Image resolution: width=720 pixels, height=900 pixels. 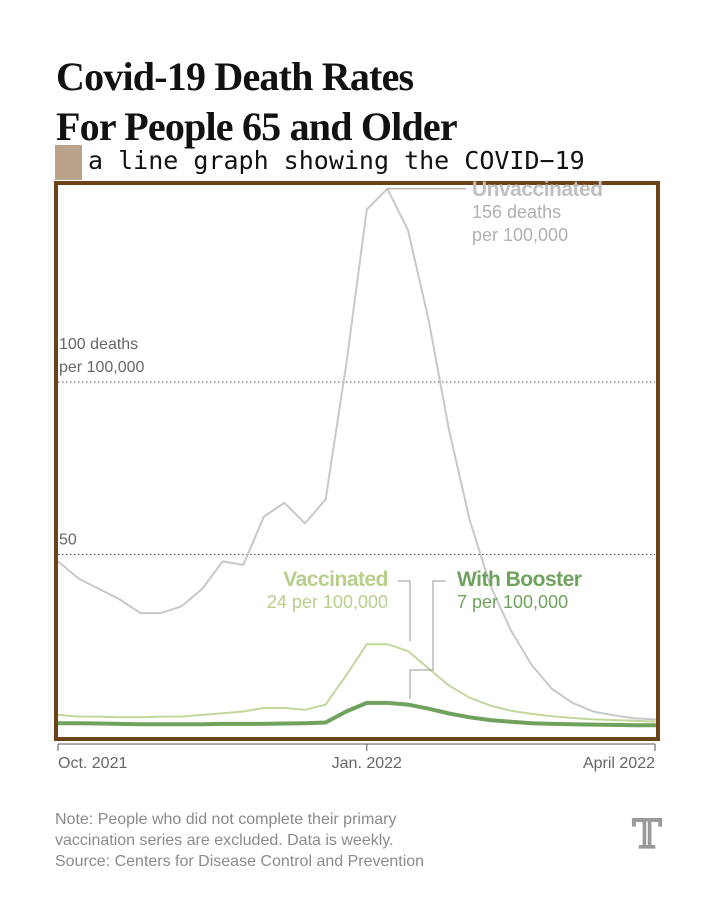 What do you see at coordinates (68, 162) in the screenshot?
I see `caption-swatch` at bounding box center [68, 162].